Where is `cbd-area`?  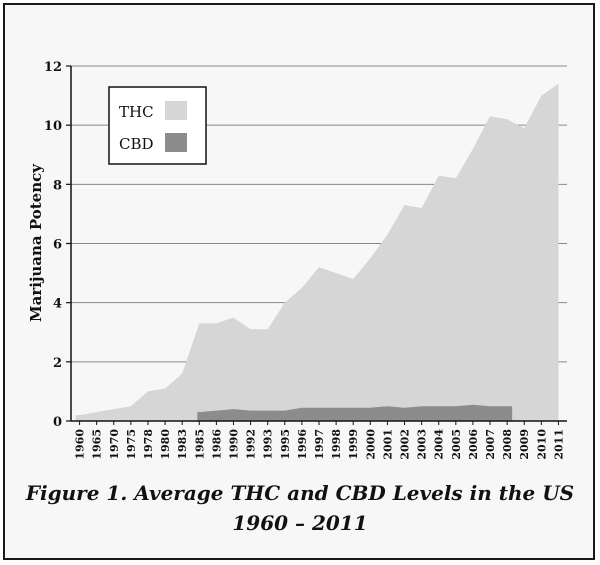
cbd-area is located at coordinates (355, 412).